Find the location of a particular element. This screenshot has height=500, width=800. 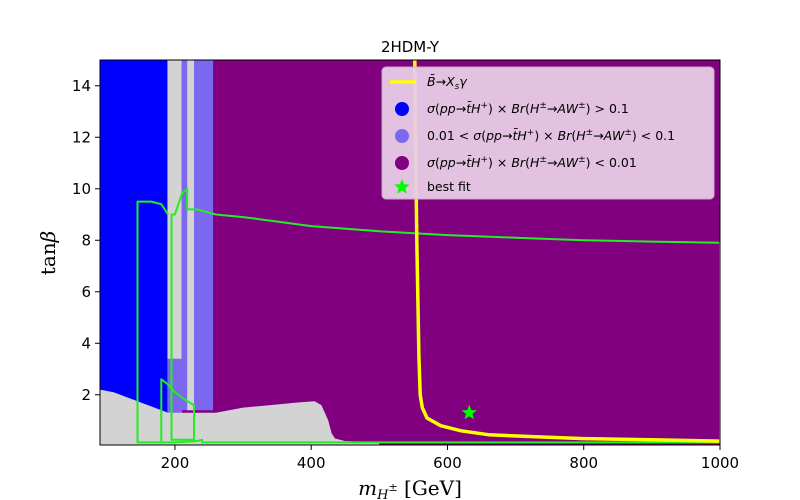

x-tick-label: 200 is located at coordinates (175, 463).